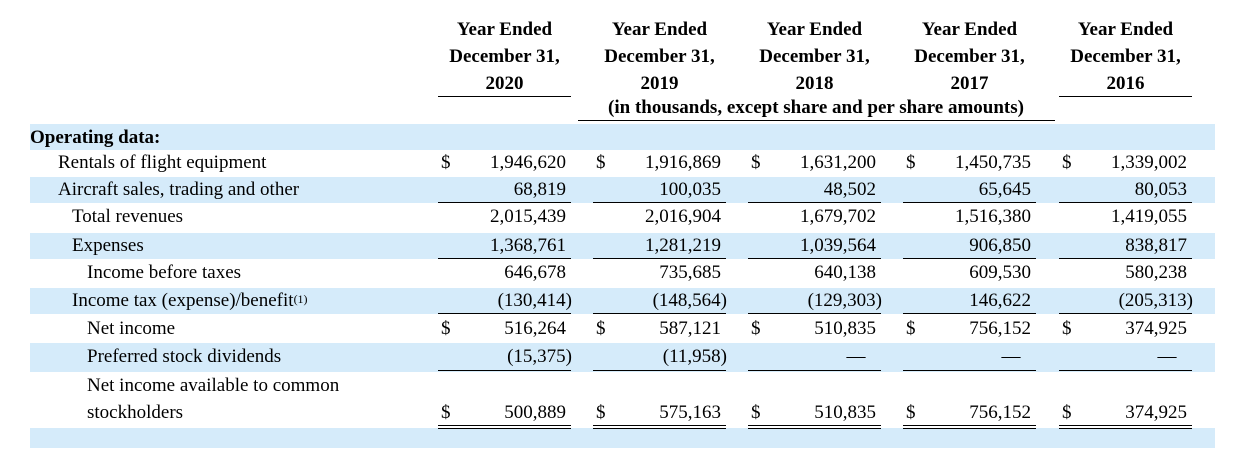 This screenshot has height=450, width=1240. What do you see at coordinates (504, 56) in the screenshot?
I see `col-header-2020: Year Ended December 31, 2020` at bounding box center [504, 56].